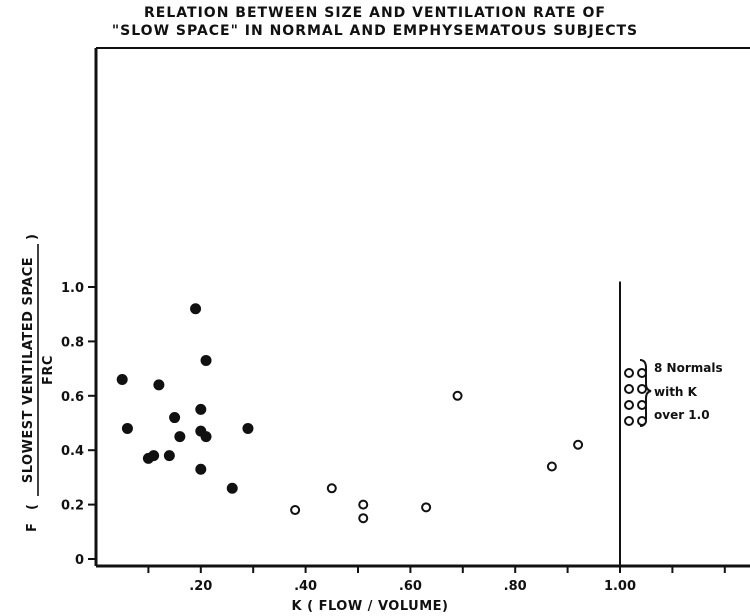  What do you see at coordinates (436, 580) in the screenshot?
I see `x-axis-ticks: .20 .40 .60 .80 1.00` at bounding box center [436, 580].